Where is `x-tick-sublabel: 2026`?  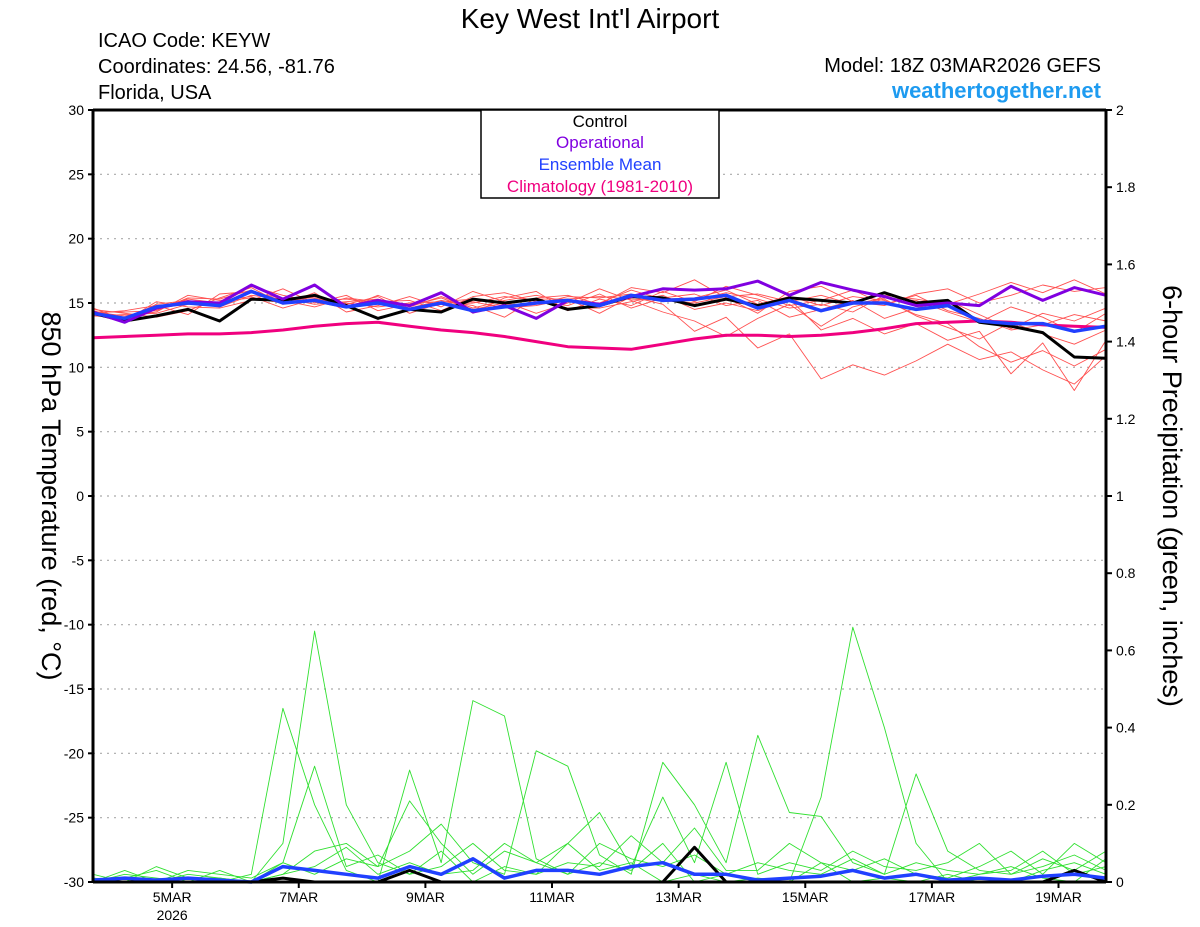 x-tick-sublabel: 2026 is located at coordinates (172, 915).